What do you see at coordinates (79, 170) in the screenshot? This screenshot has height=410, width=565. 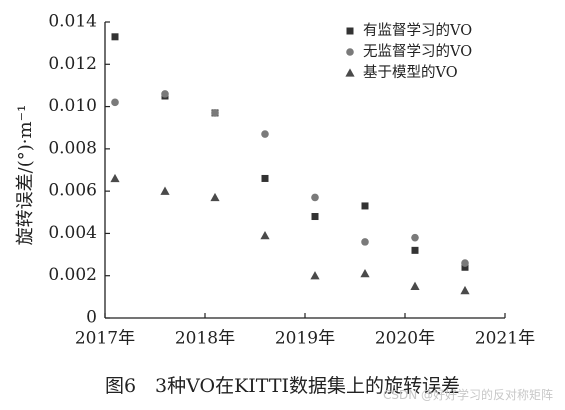 I see `y-axis-ticks: 0 0.002 0.004 0.006 0.008 0.010 0.012 0.014` at bounding box center [79, 170].